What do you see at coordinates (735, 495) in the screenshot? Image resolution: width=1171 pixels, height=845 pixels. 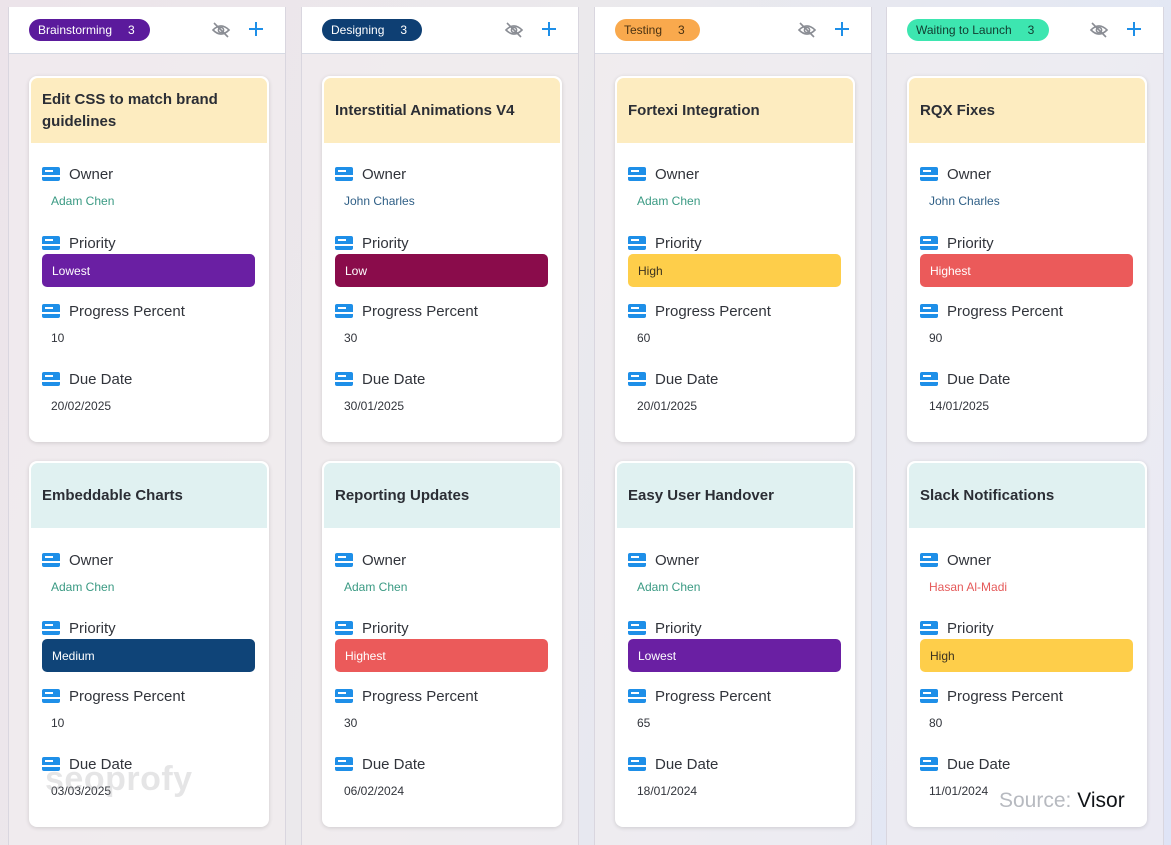 I see `card-title: Easy User Handover` at bounding box center [735, 495].